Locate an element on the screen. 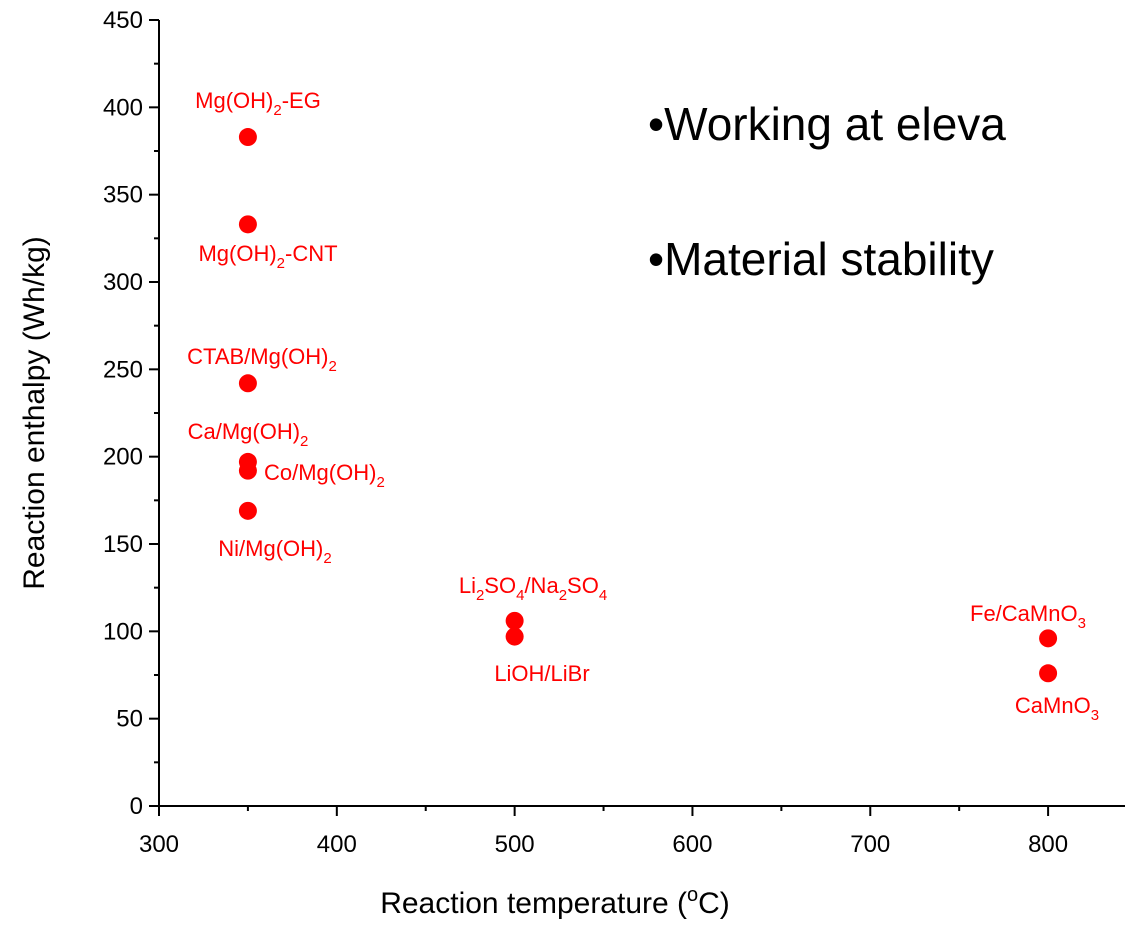 The height and width of the screenshot is (940, 1125). point-label: Fe/CaMnO3 is located at coordinates (1028, 616).